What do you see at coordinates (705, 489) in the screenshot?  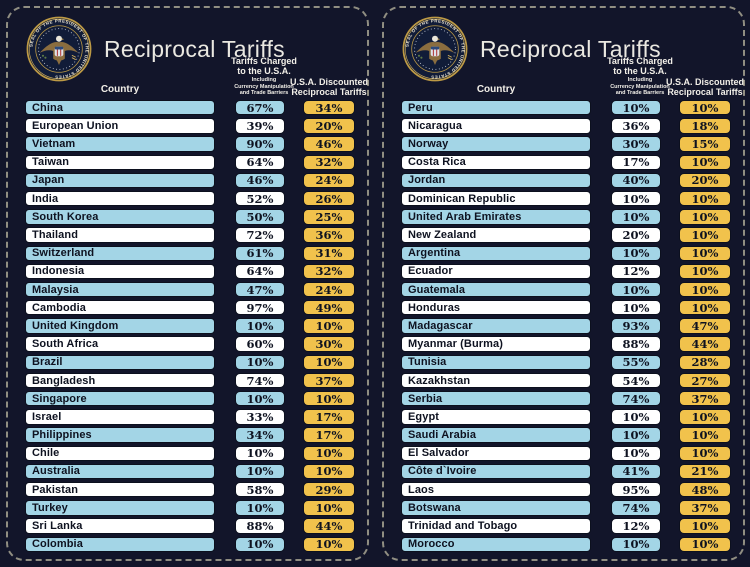 I see `discounted-tariff-cell: 48%` at bounding box center [705, 489].